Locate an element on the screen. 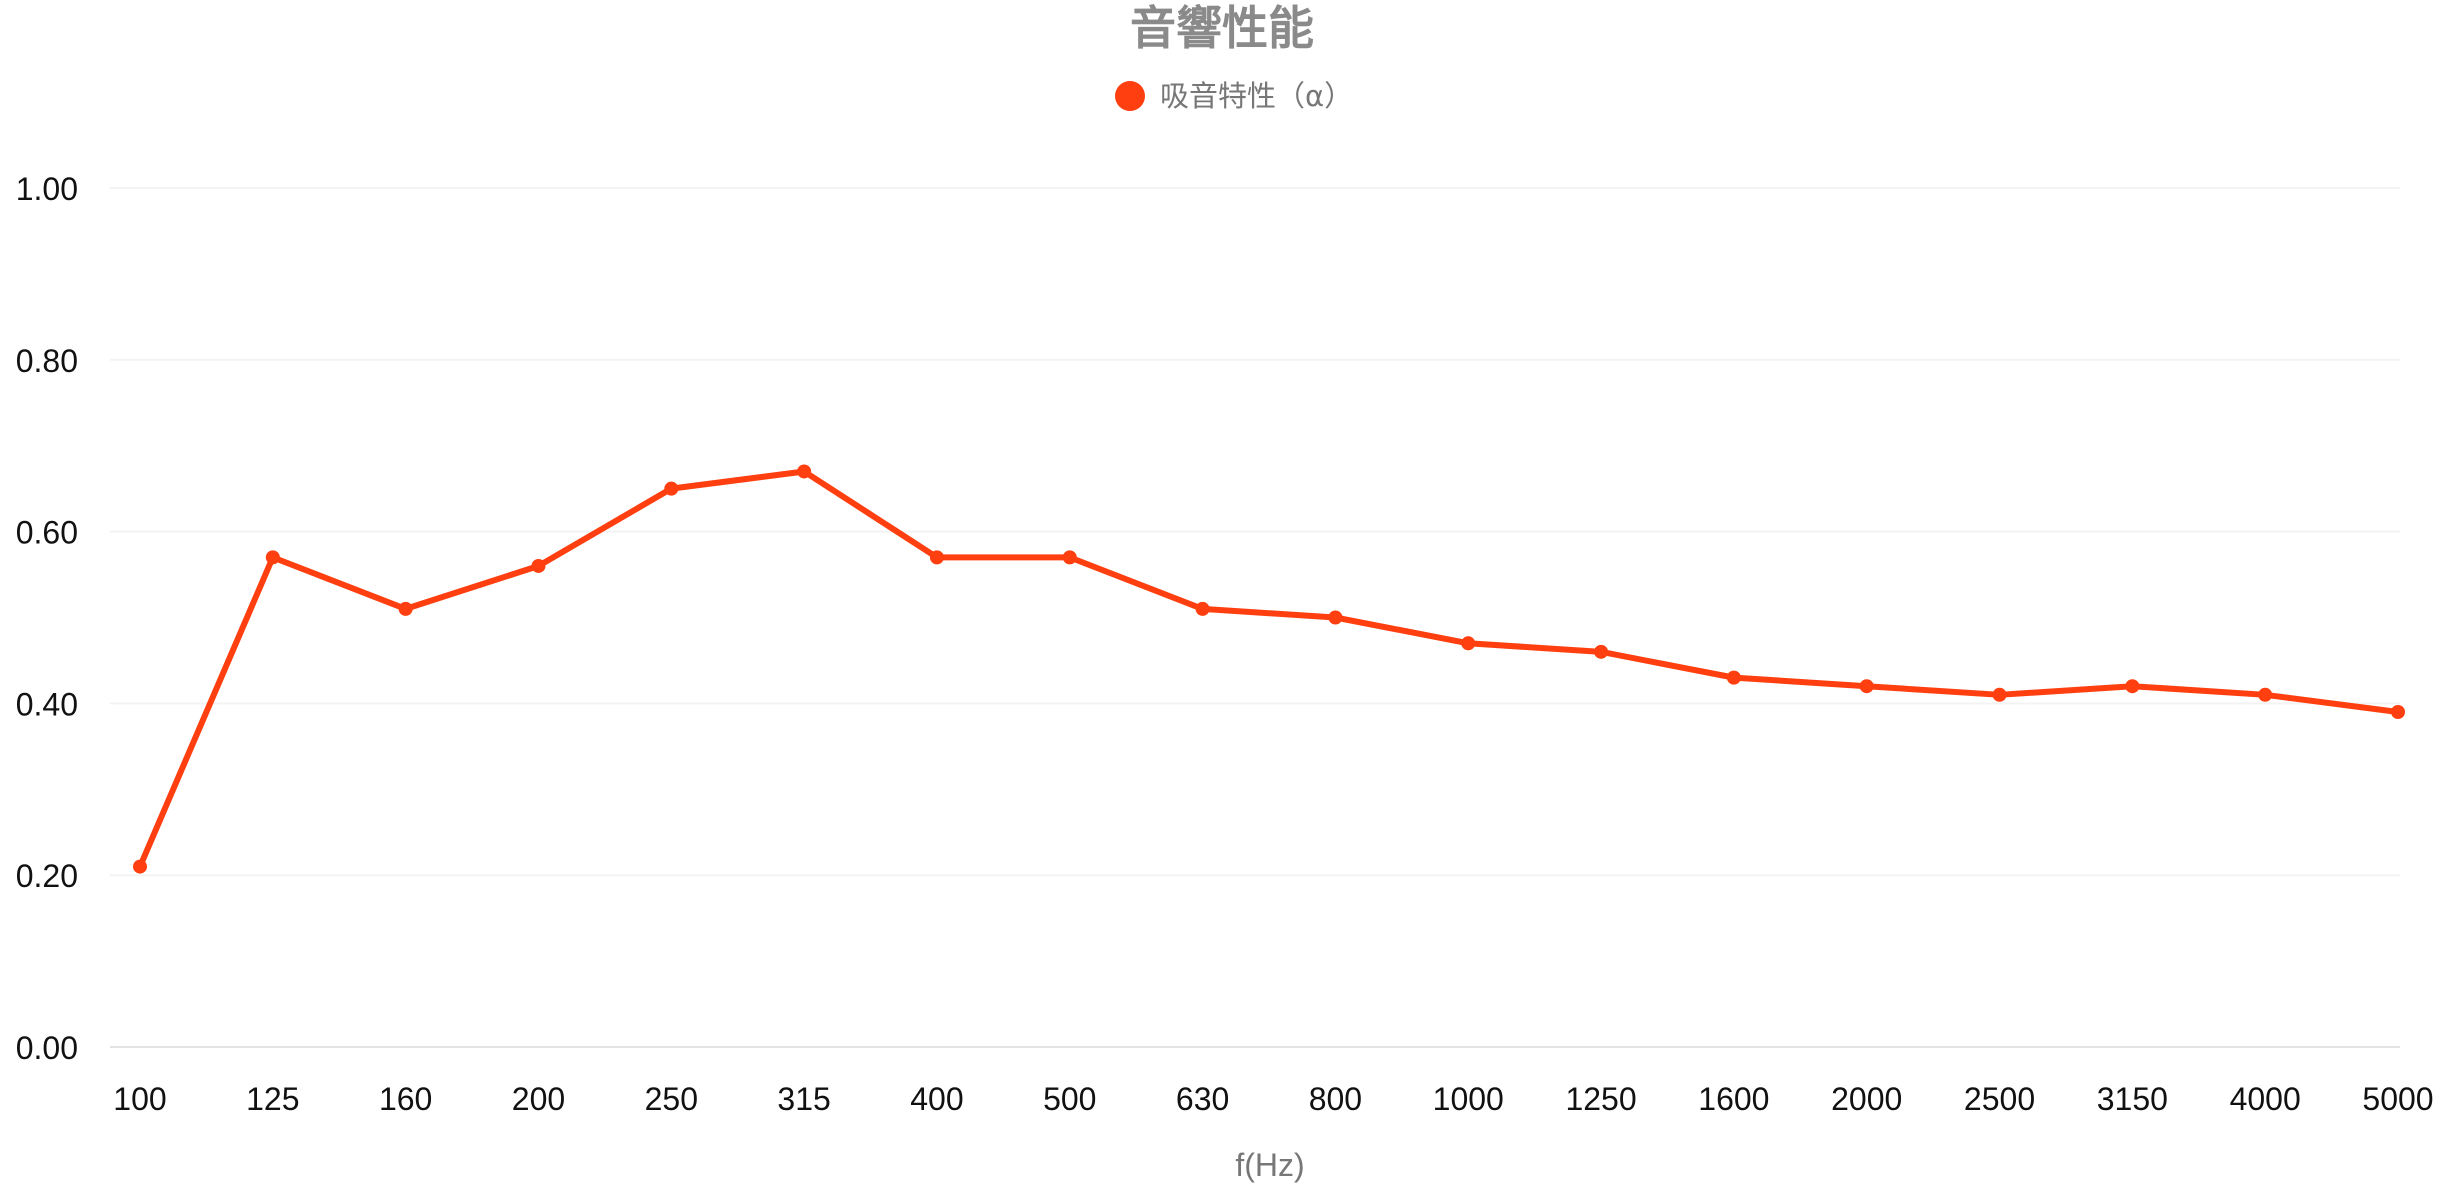  x-tick-label: 315 is located at coordinates (803, 1099).